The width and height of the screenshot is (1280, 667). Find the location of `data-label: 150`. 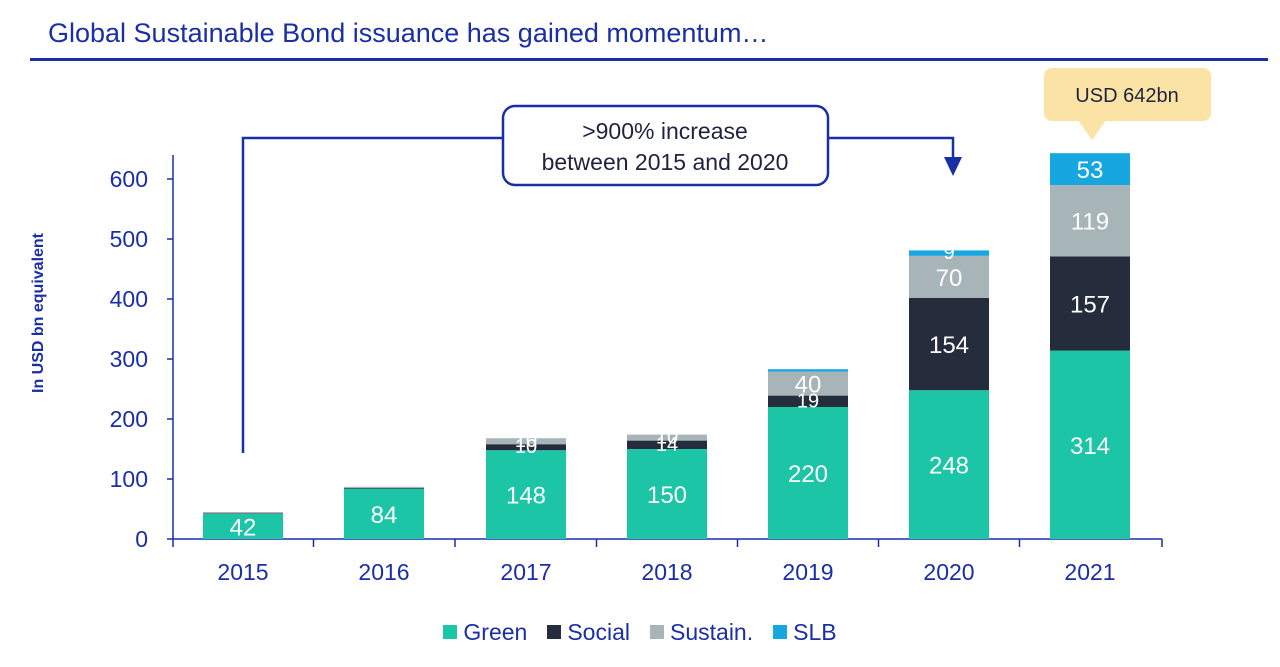

data-label: 150 is located at coordinates (667, 495).